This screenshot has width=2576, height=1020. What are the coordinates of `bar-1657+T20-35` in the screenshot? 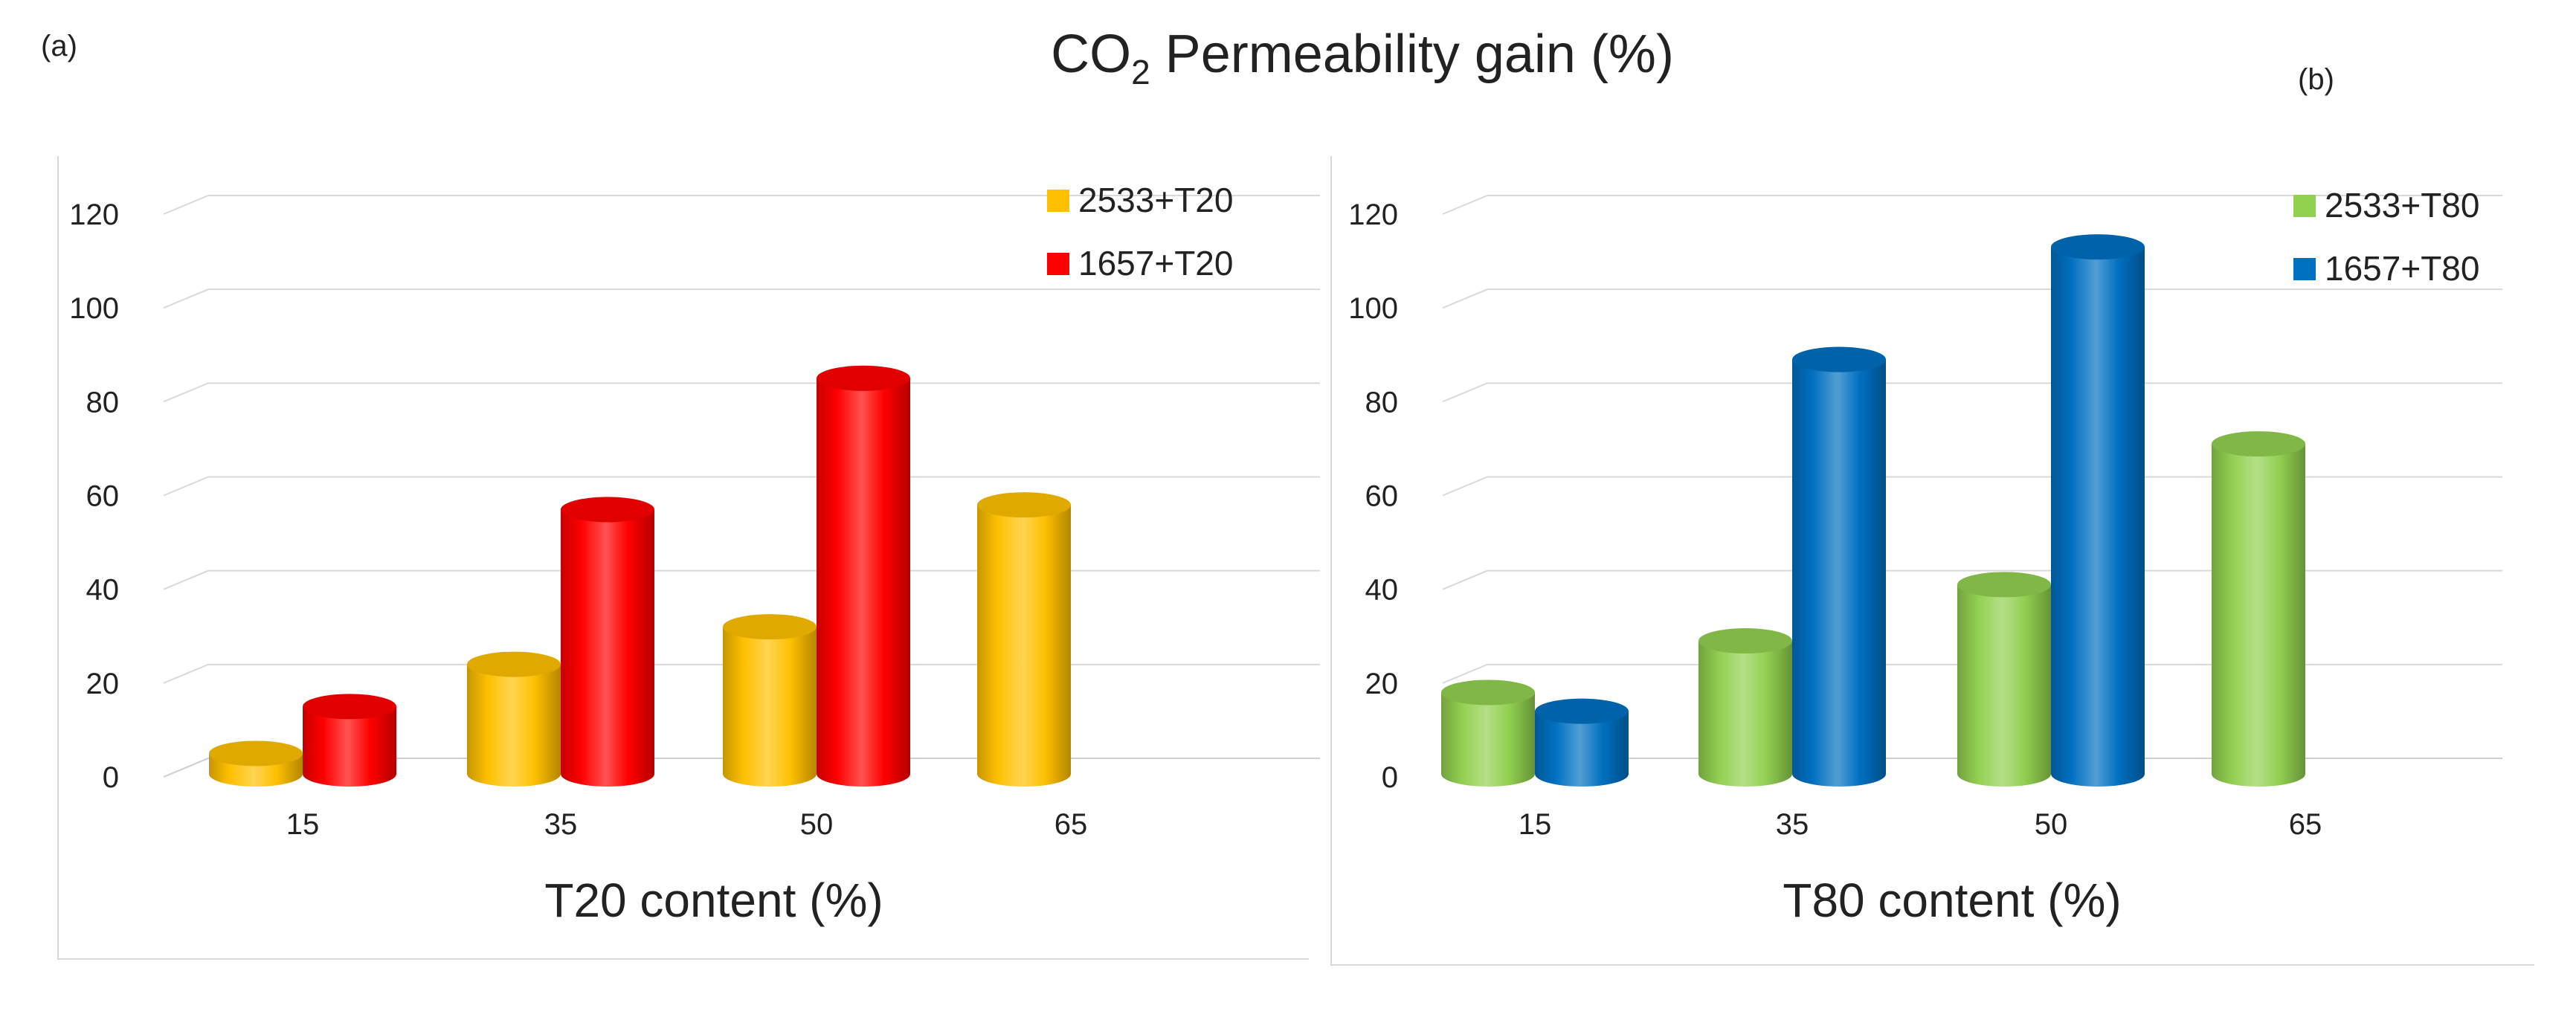 It's located at (607, 642).